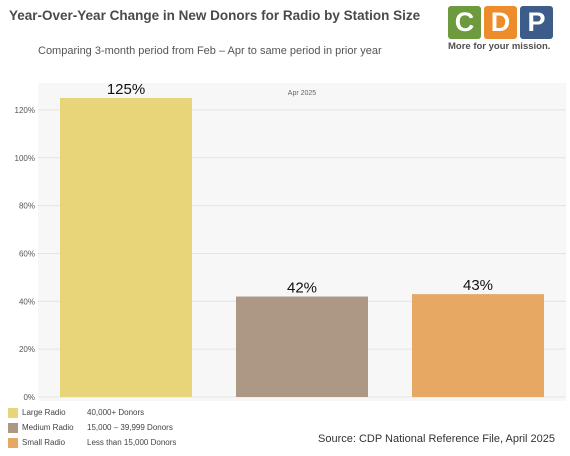 Image resolution: width=570 pixels, height=456 pixels. What do you see at coordinates (302, 346) in the screenshot?
I see `bar-medium-radio` at bounding box center [302, 346].